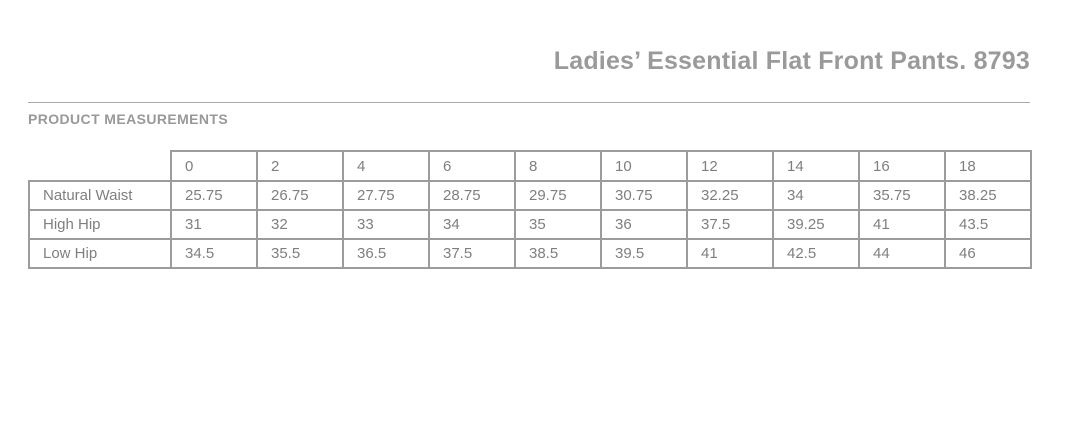  What do you see at coordinates (214, 166) in the screenshot?
I see `size-header-cell: 0` at bounding box center [214, 166].